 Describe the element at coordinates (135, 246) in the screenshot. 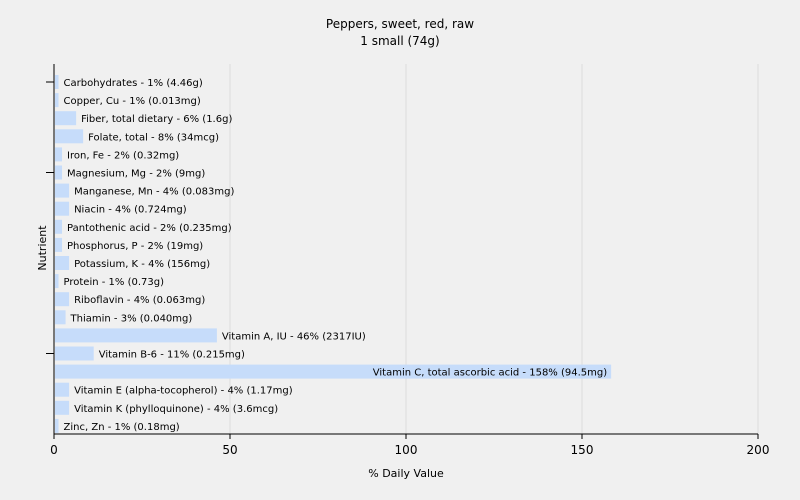

I see `bar-label: Phosphorus, P - 2% (19mg)` at that location.